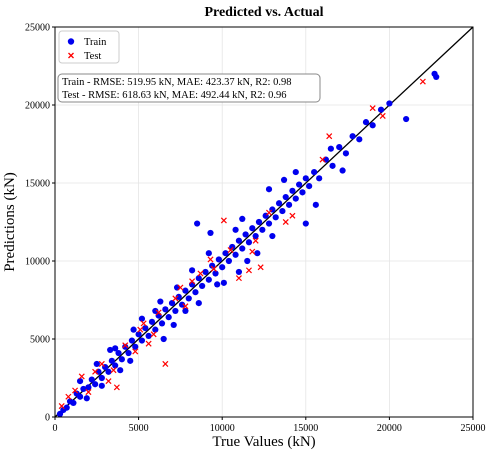 The width and height of the screenshot is (492, 452). I want to click on legend-box, so click(89, 47).